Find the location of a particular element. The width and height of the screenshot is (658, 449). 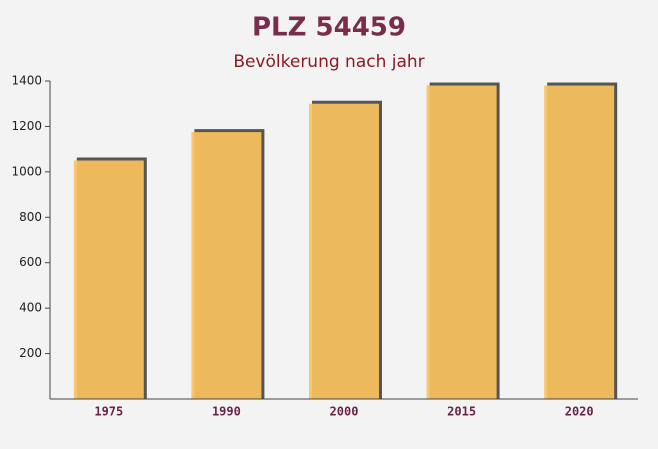

x-tick-label: 2020 is located at coordinates (579, 412).